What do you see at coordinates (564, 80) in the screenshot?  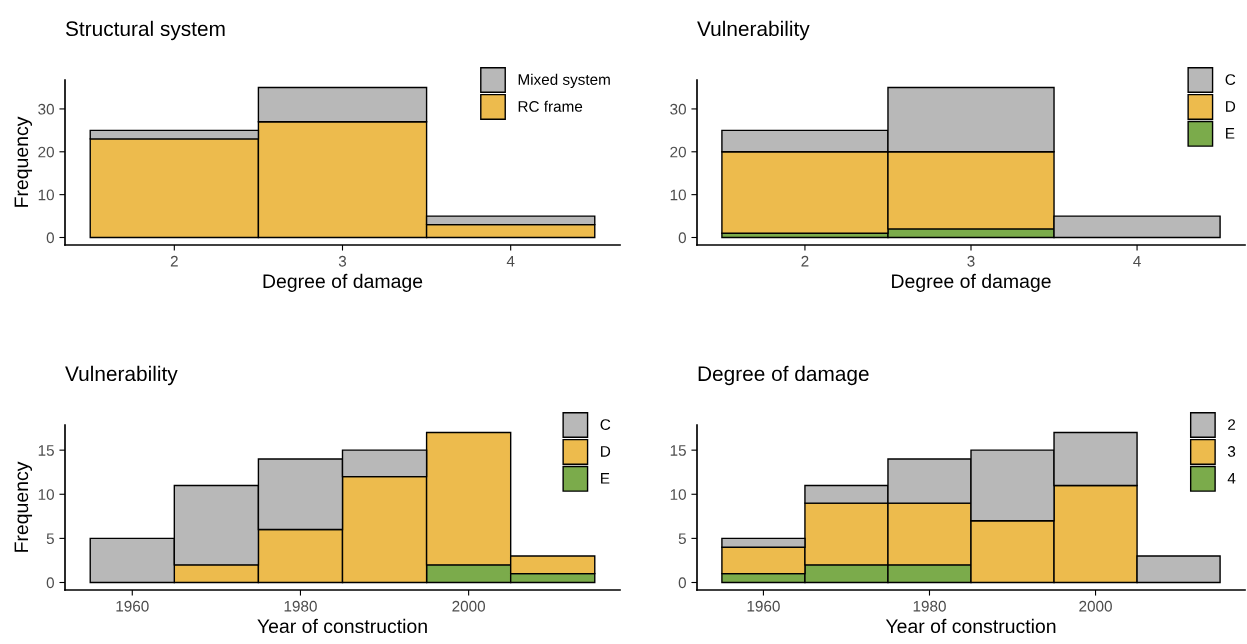 I see `legend-label: Mixed system` at bounding box center [564, 80].